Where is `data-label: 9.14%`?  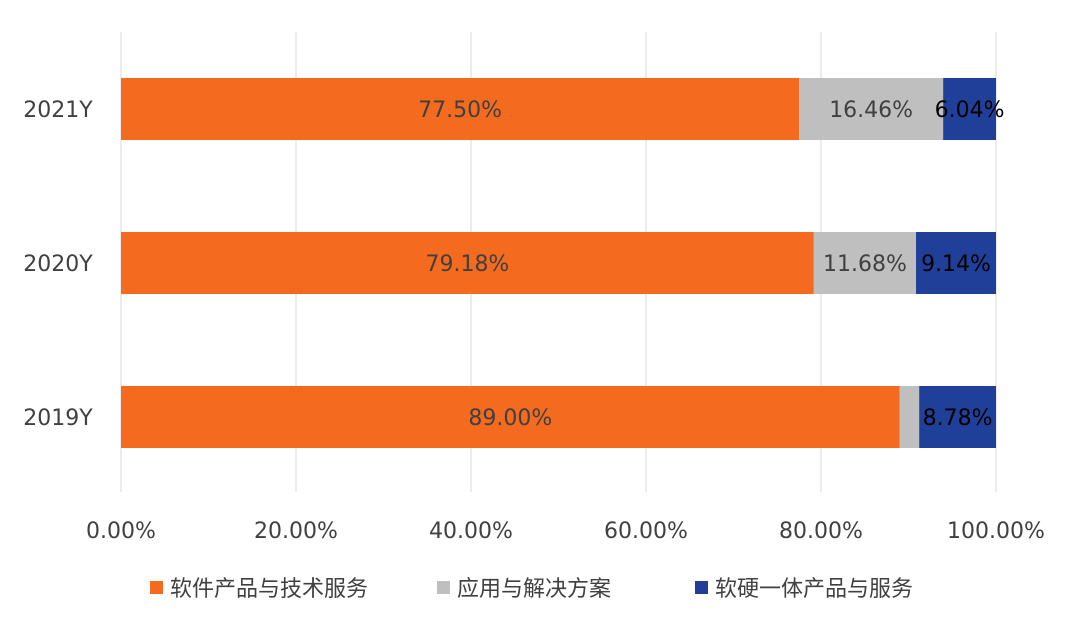
data-label: 9.14% is located at coordinates (956, 264).